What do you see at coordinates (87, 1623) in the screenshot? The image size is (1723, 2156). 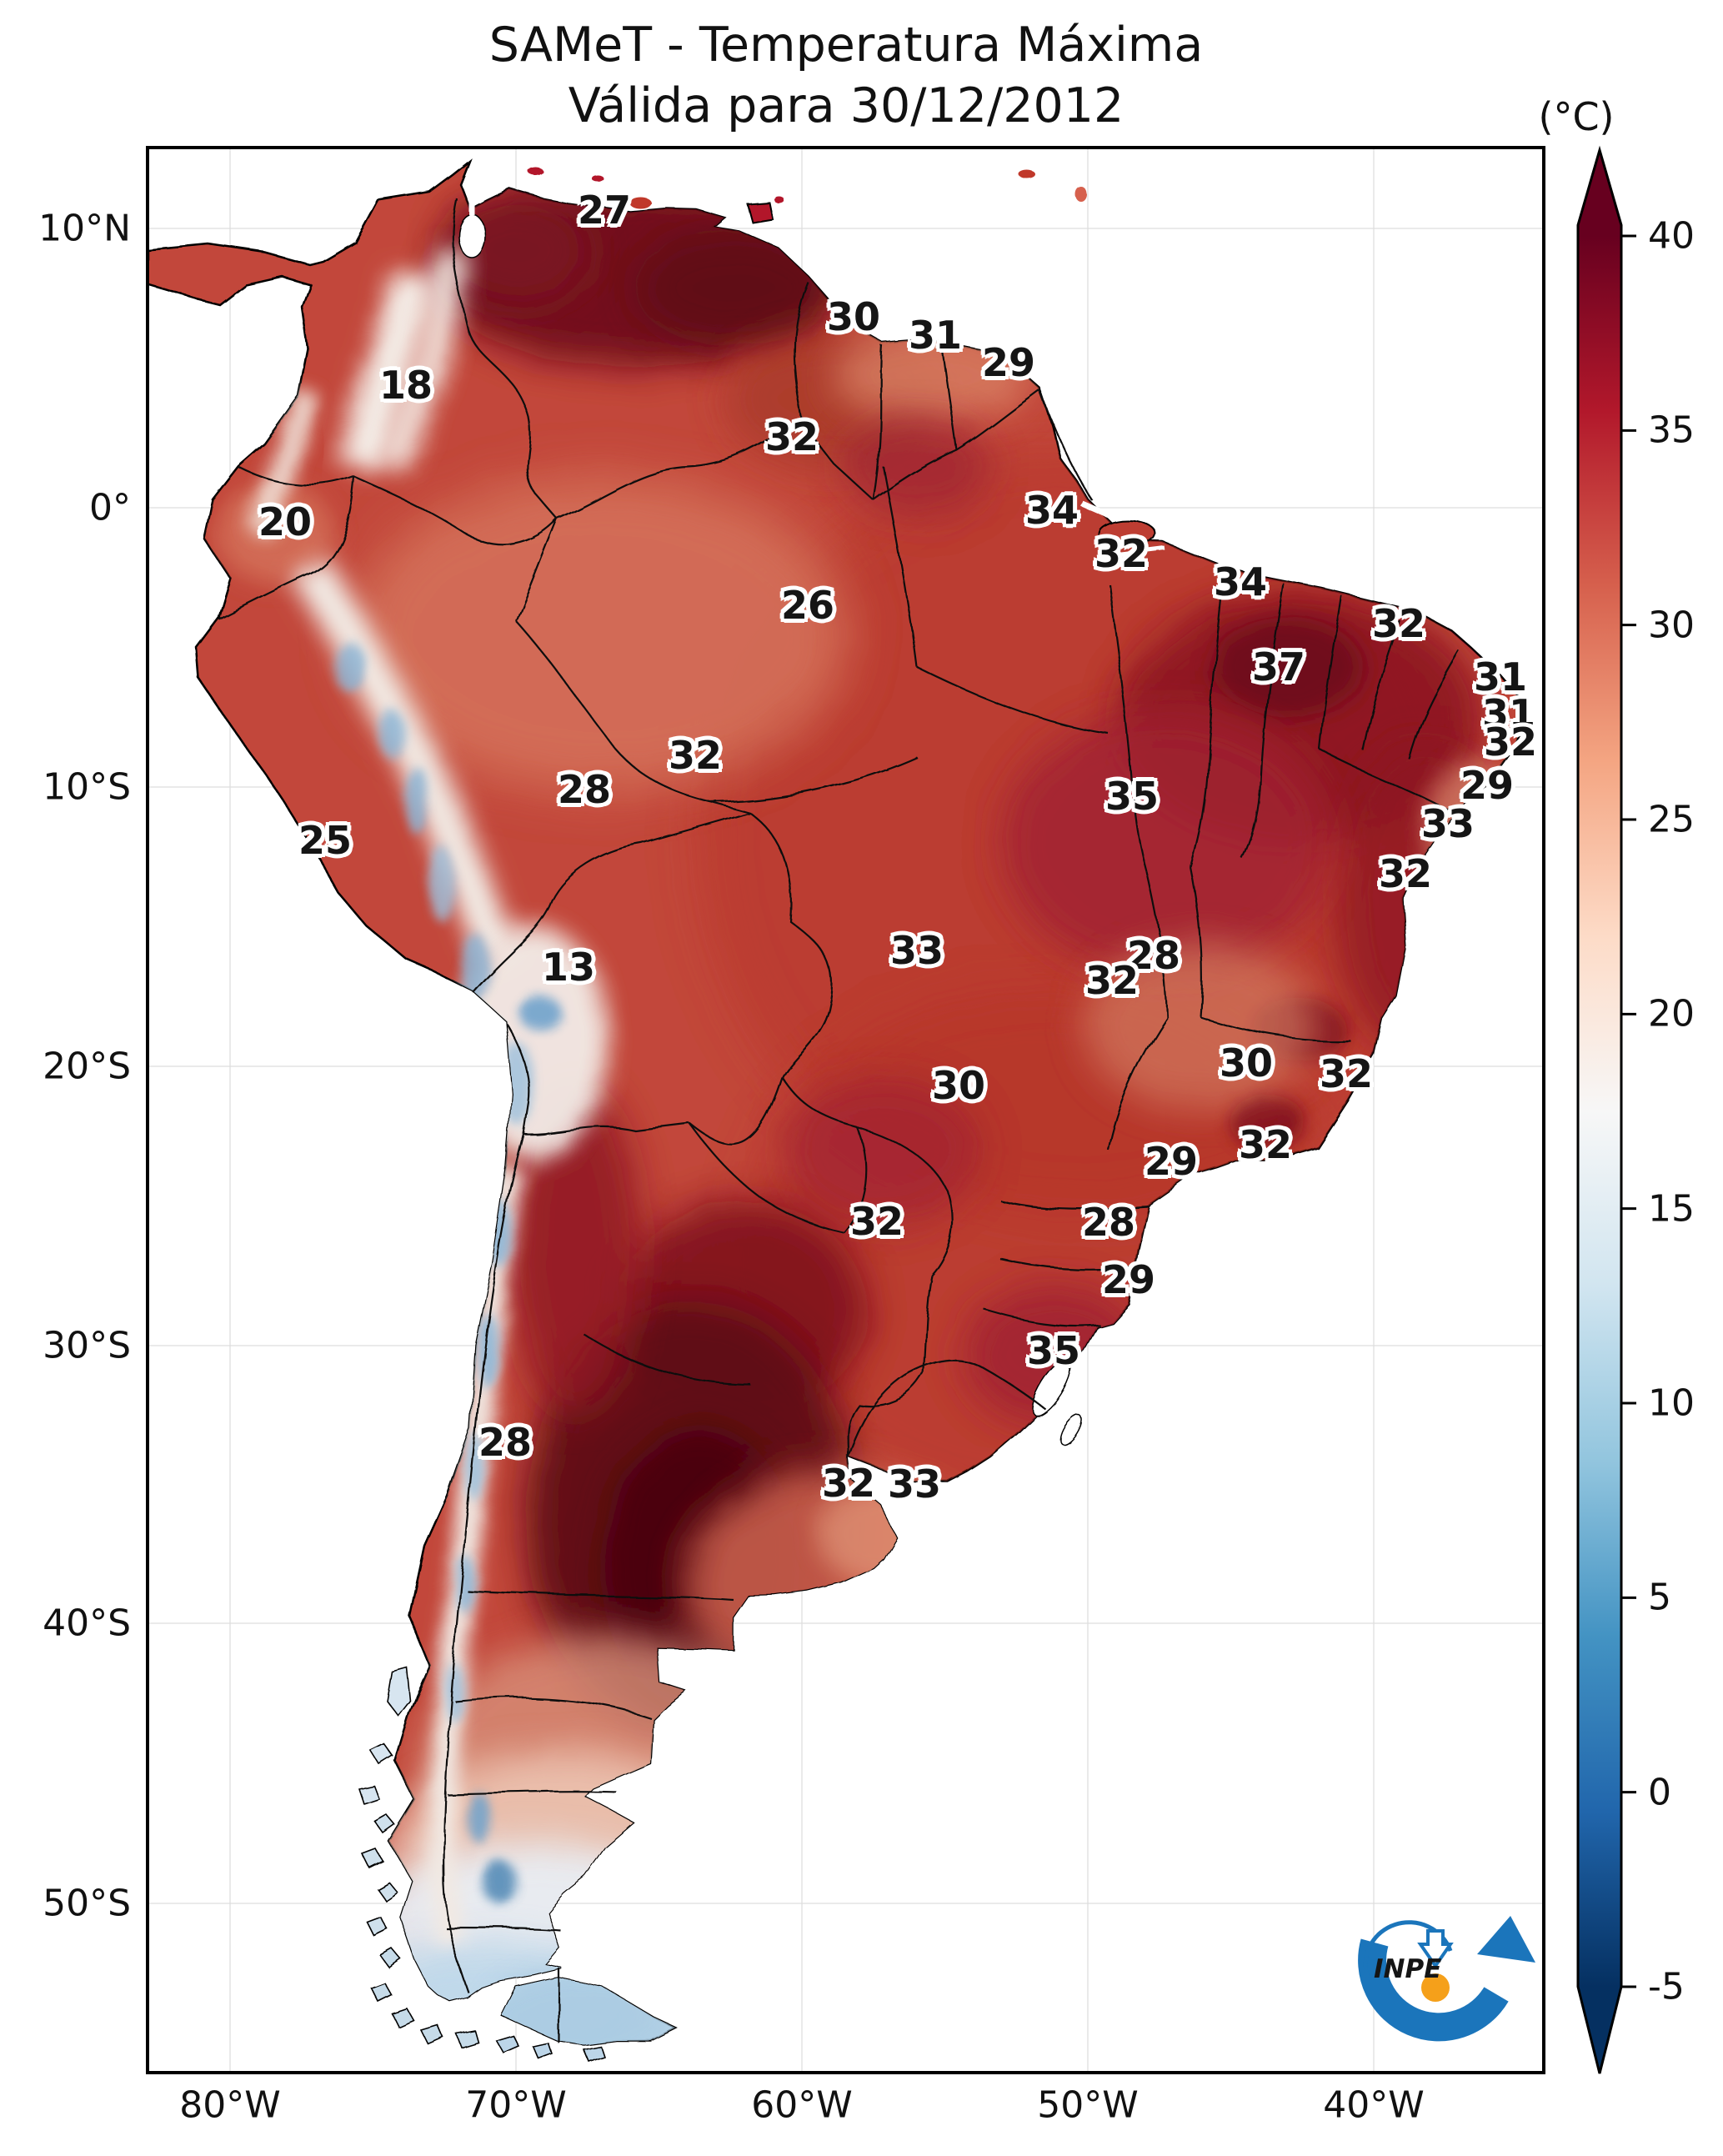 I see `lat-axis-label: 40°S` at bounding box center [87, 1623].